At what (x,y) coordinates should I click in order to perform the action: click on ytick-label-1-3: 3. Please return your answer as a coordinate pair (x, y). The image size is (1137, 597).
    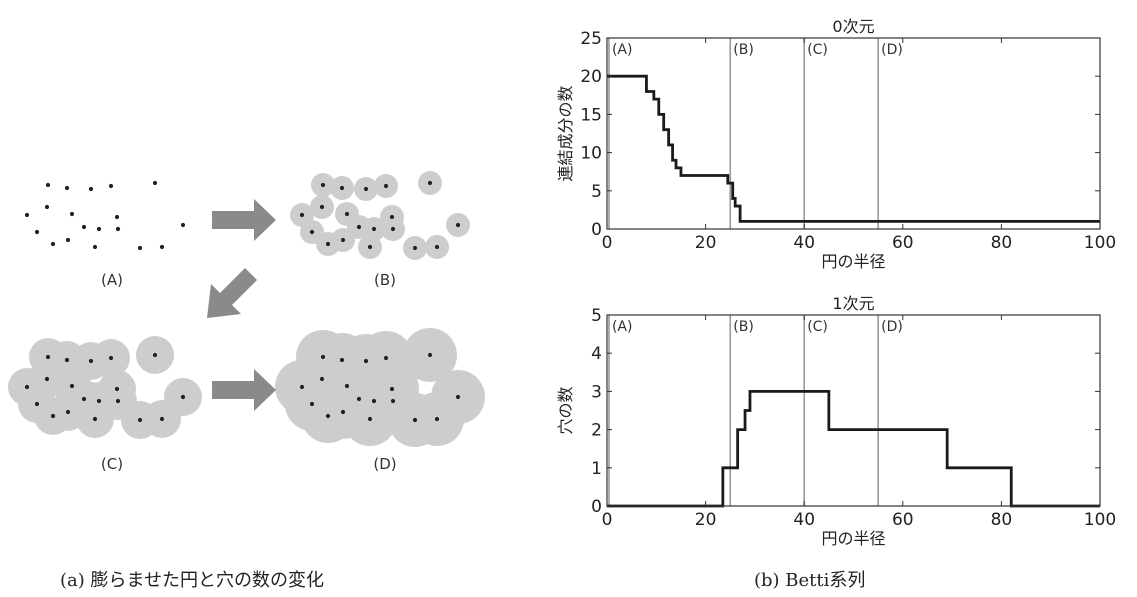
    Looking at the image, I should click on (596, 392).